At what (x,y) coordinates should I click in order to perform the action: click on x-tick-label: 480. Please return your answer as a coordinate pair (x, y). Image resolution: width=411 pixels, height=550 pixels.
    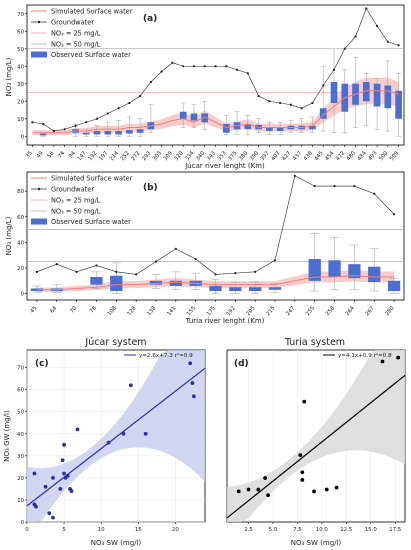
    Looking at the image, I should click on (352, 156).